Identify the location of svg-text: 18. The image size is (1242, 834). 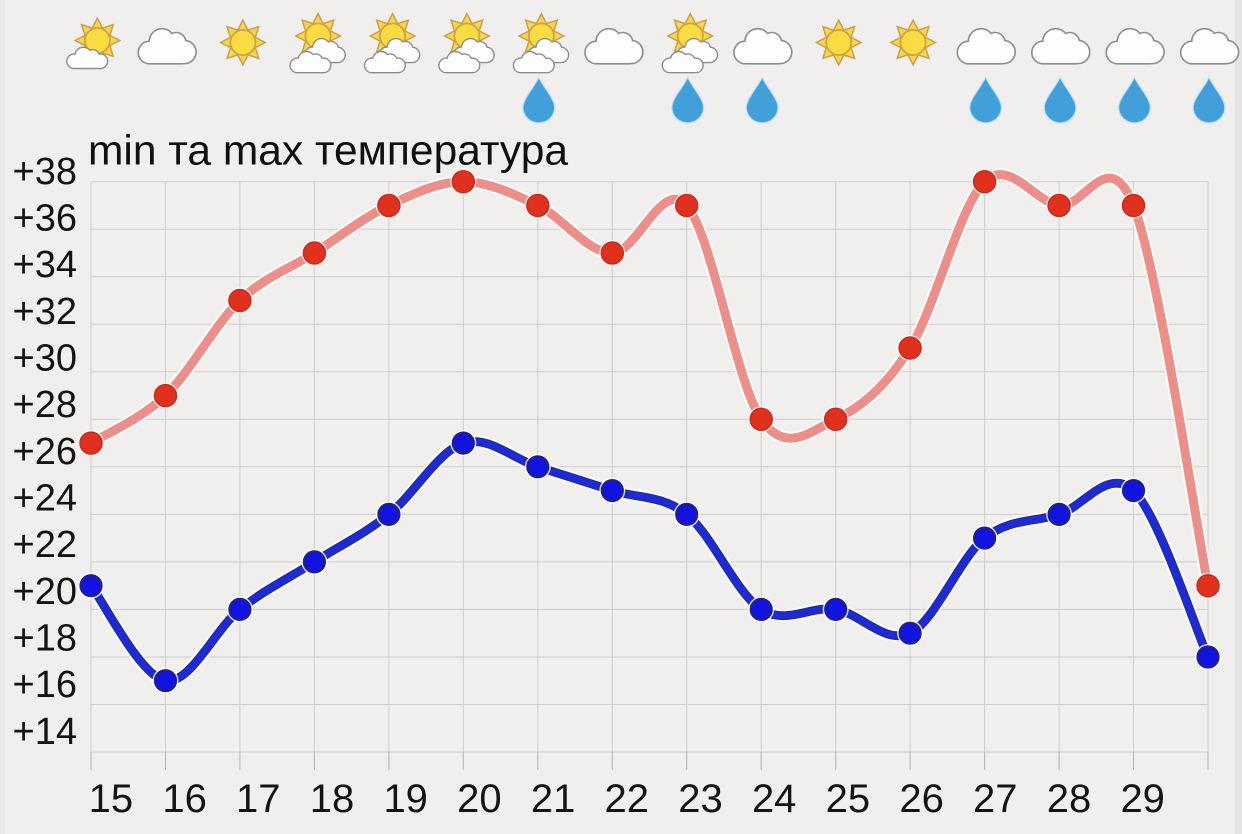
(332, 799).